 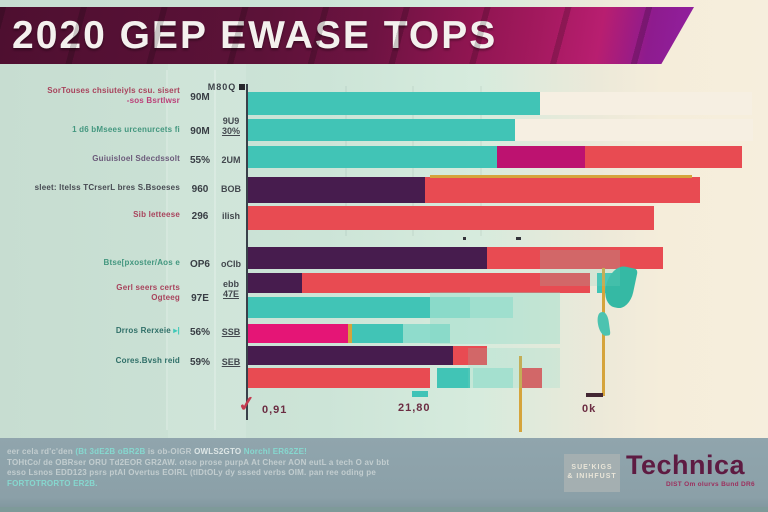 I want to click on row-label: sleet: ltelss TCrserL bres S.Bsoeses, so click(x=107, y=187).